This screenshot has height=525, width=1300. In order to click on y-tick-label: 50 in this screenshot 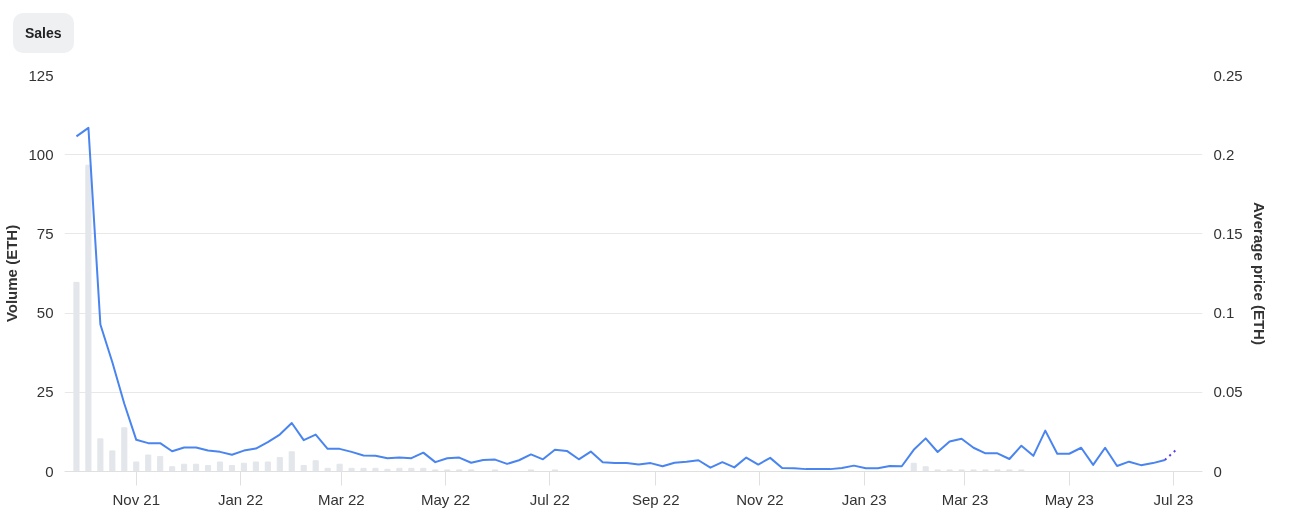, I will do `click(45, 313)`.